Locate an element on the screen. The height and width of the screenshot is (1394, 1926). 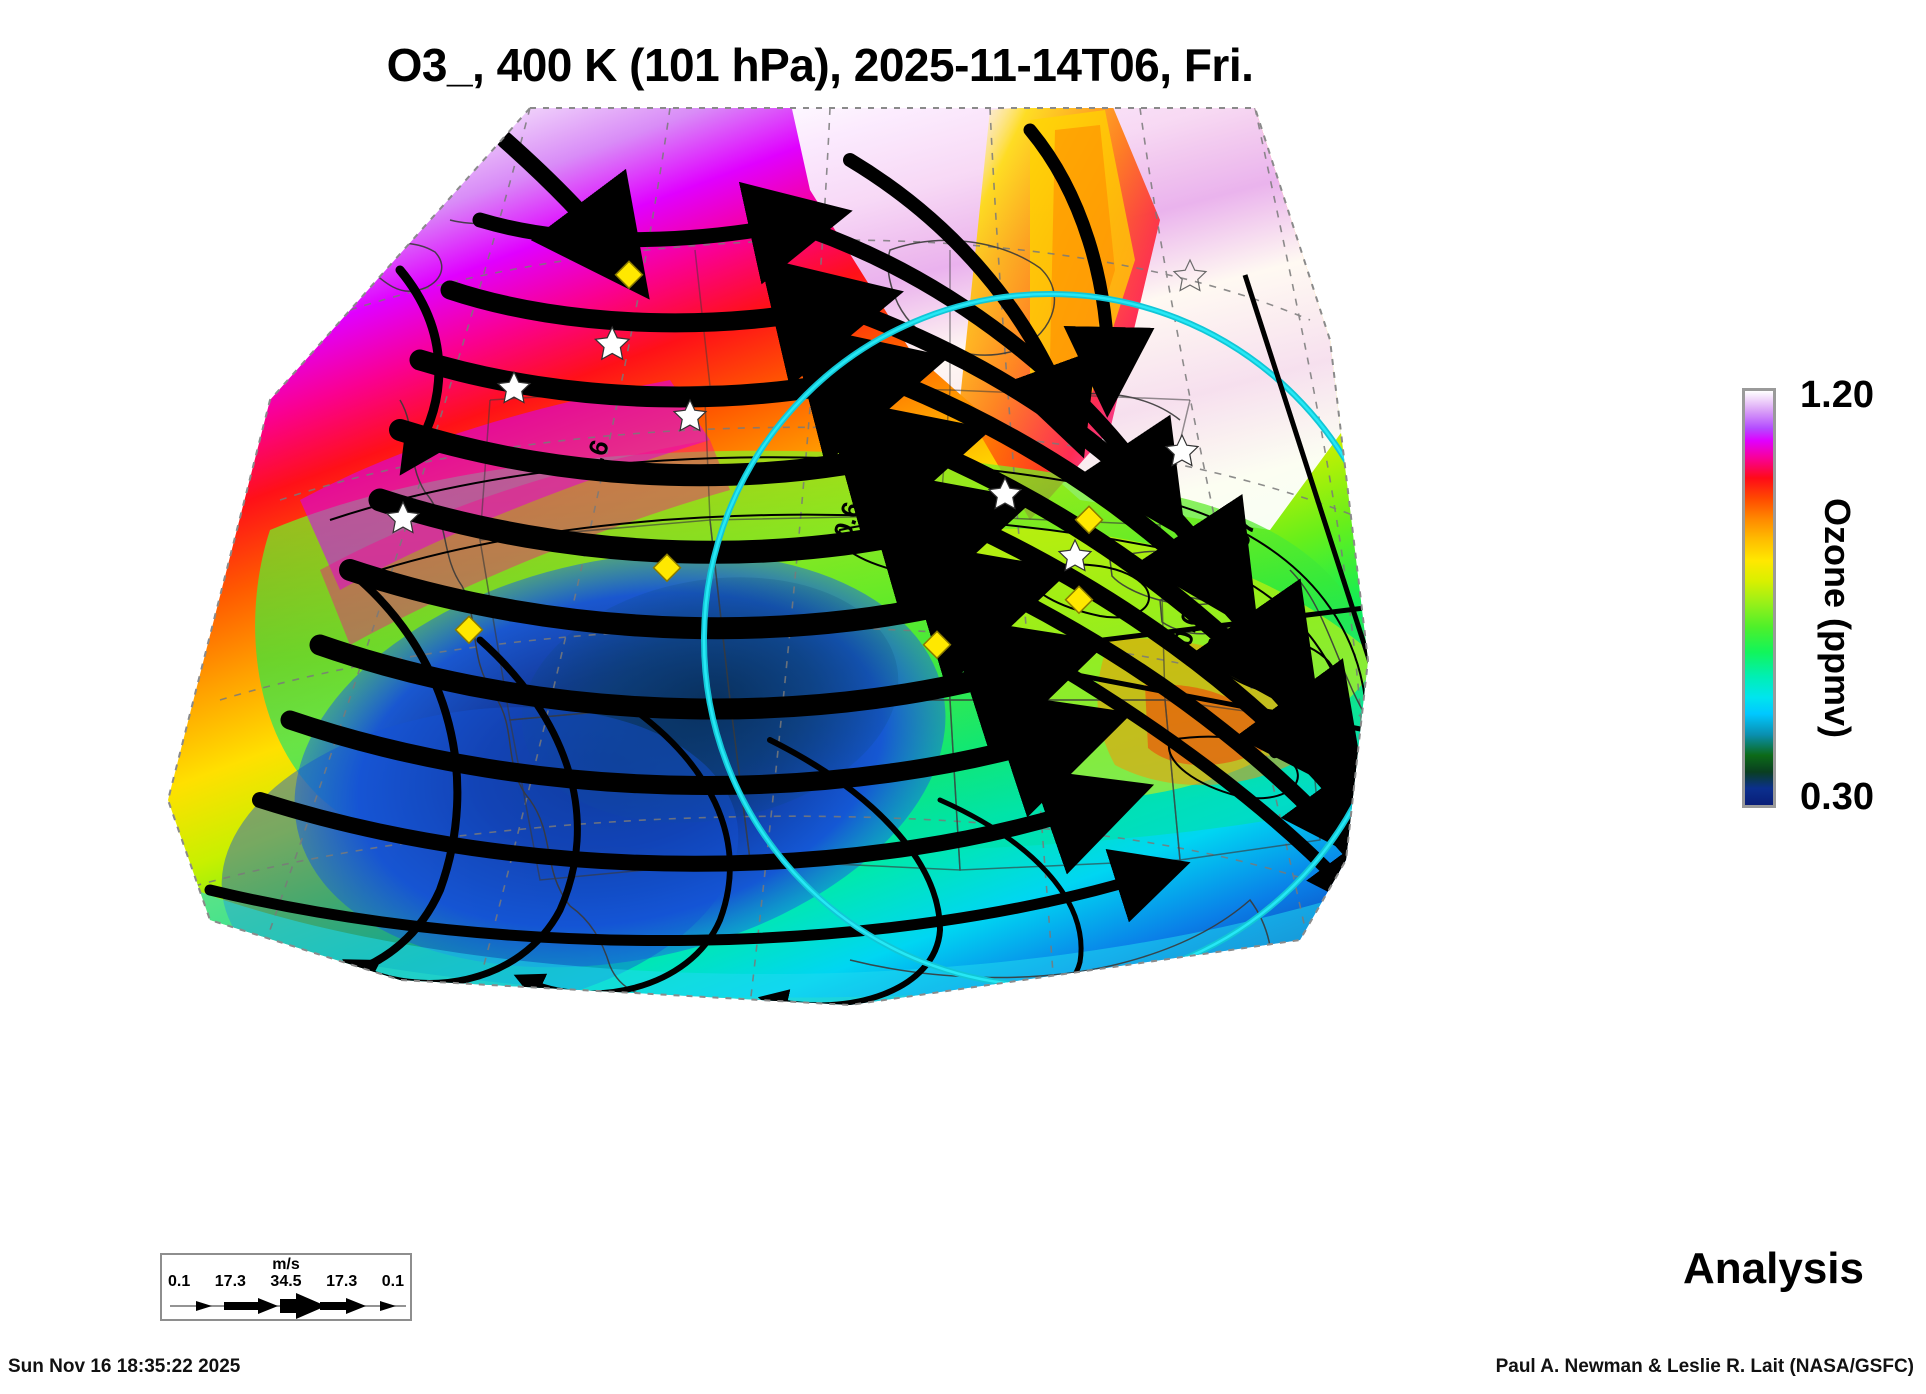
wind-legend-tick-labels: 0.1 17.3 34.5 17.3 0.1 is located at coordinates (286, 1282).